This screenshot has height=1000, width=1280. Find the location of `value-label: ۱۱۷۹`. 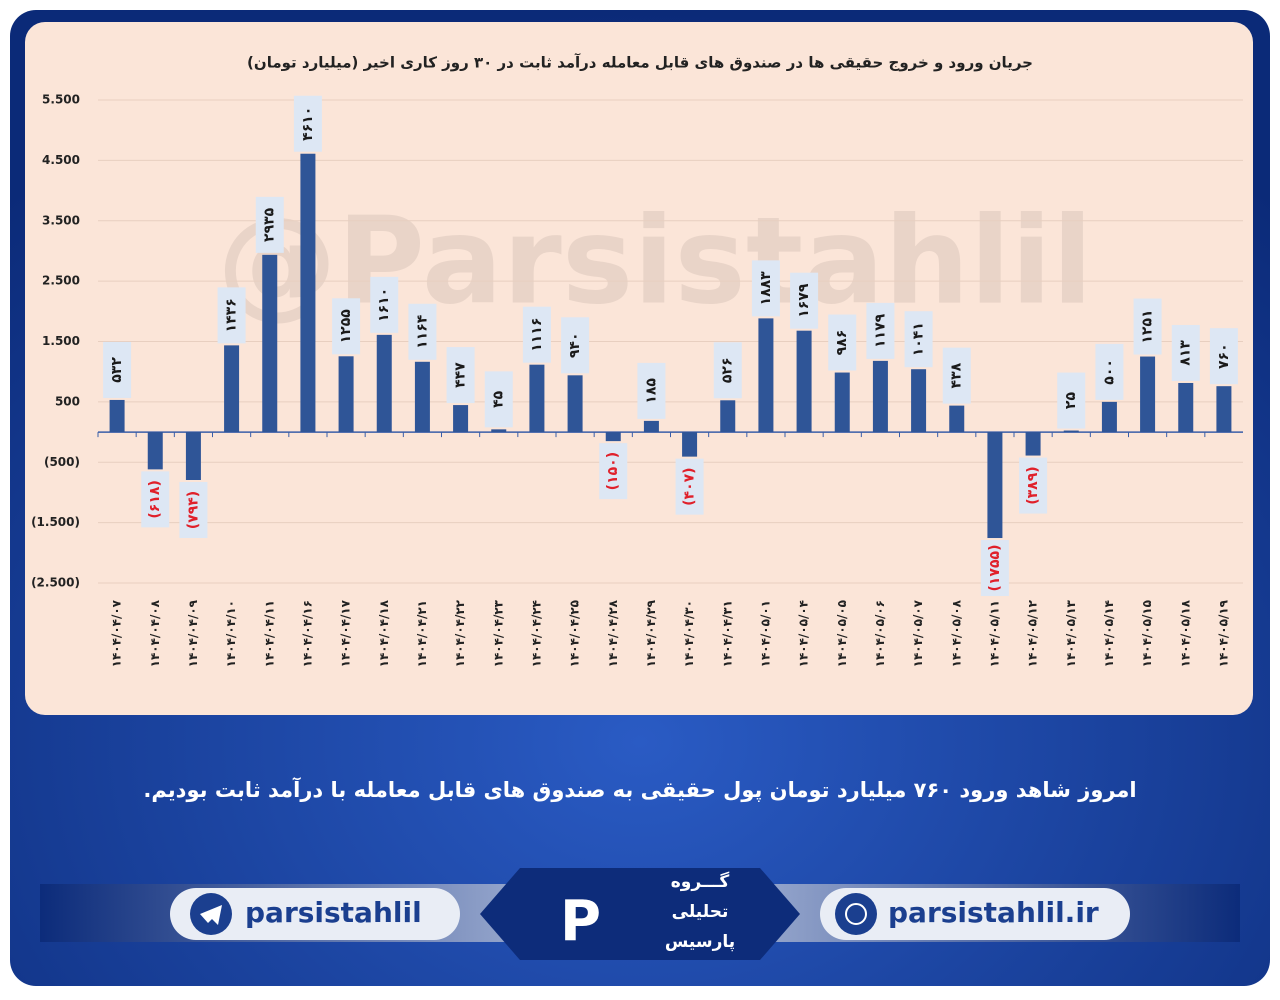

value-label: ۱۱۷۹ is located at coordinates (880, 330).